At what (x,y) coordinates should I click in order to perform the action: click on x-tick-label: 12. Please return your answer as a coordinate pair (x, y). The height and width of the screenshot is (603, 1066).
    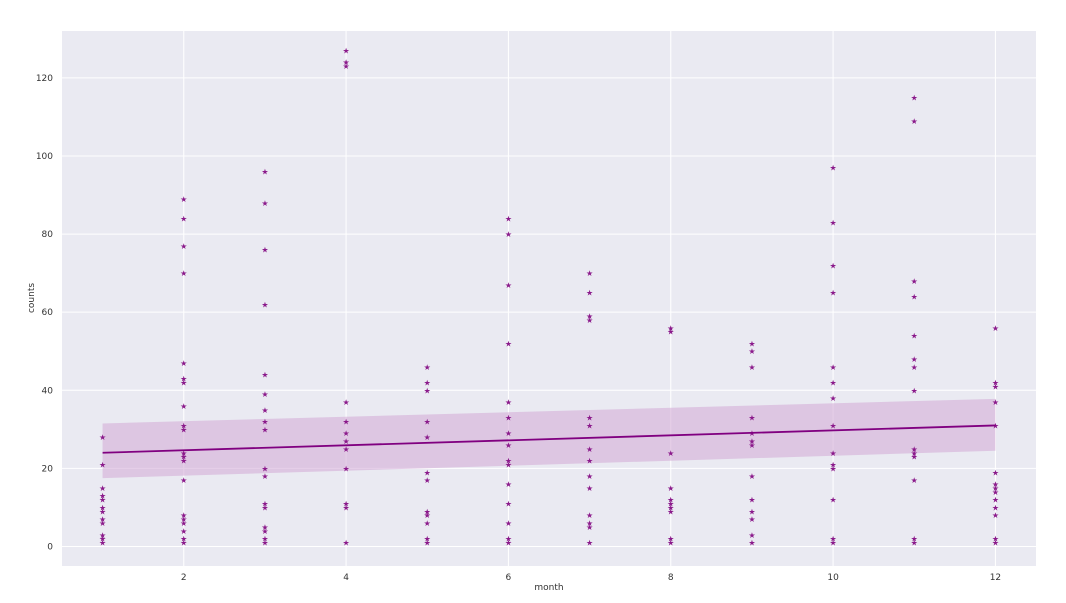
    Looking at the image, I should click on (995, 578).